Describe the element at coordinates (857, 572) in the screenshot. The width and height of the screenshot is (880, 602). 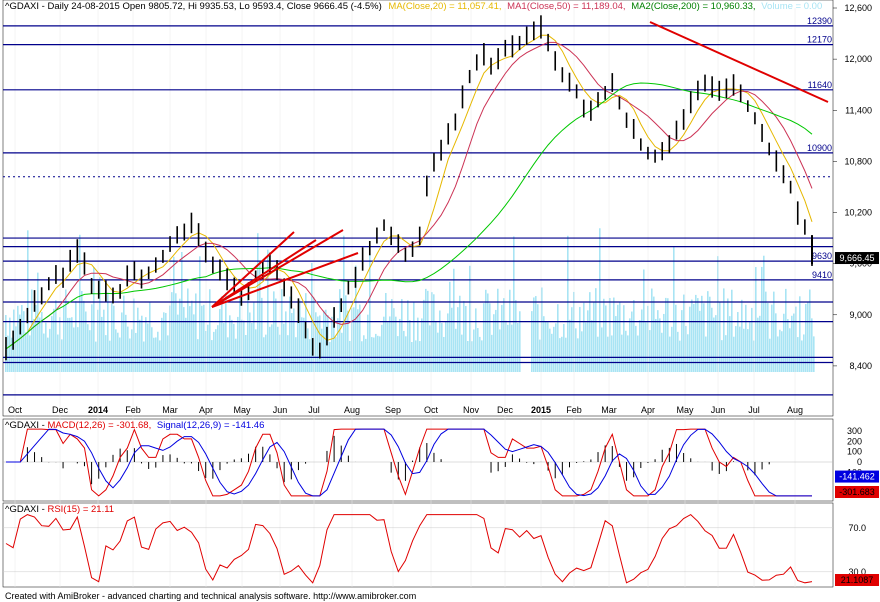
I see `rsi-tick-label: 30.0` at that location.